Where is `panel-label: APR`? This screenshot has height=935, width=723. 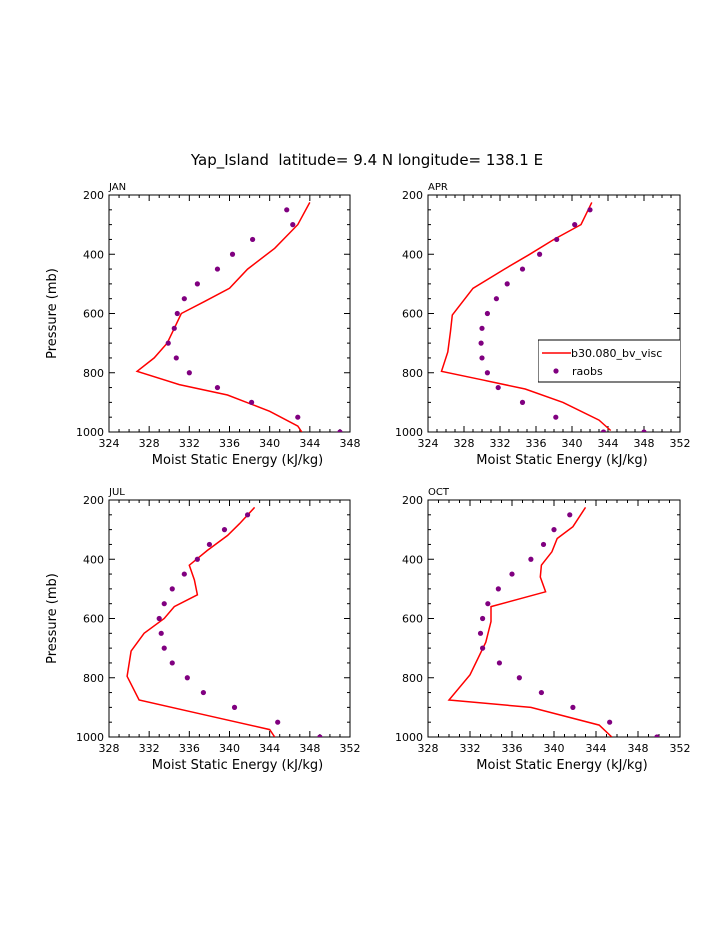
panel-label: APR is located at coordinates (438, 187).